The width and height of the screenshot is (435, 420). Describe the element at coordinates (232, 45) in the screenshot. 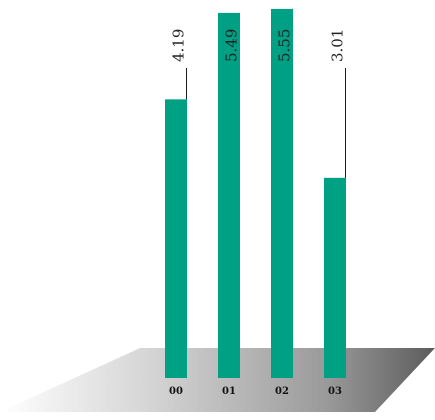

I see `value-label-01: 5.49` at that location.